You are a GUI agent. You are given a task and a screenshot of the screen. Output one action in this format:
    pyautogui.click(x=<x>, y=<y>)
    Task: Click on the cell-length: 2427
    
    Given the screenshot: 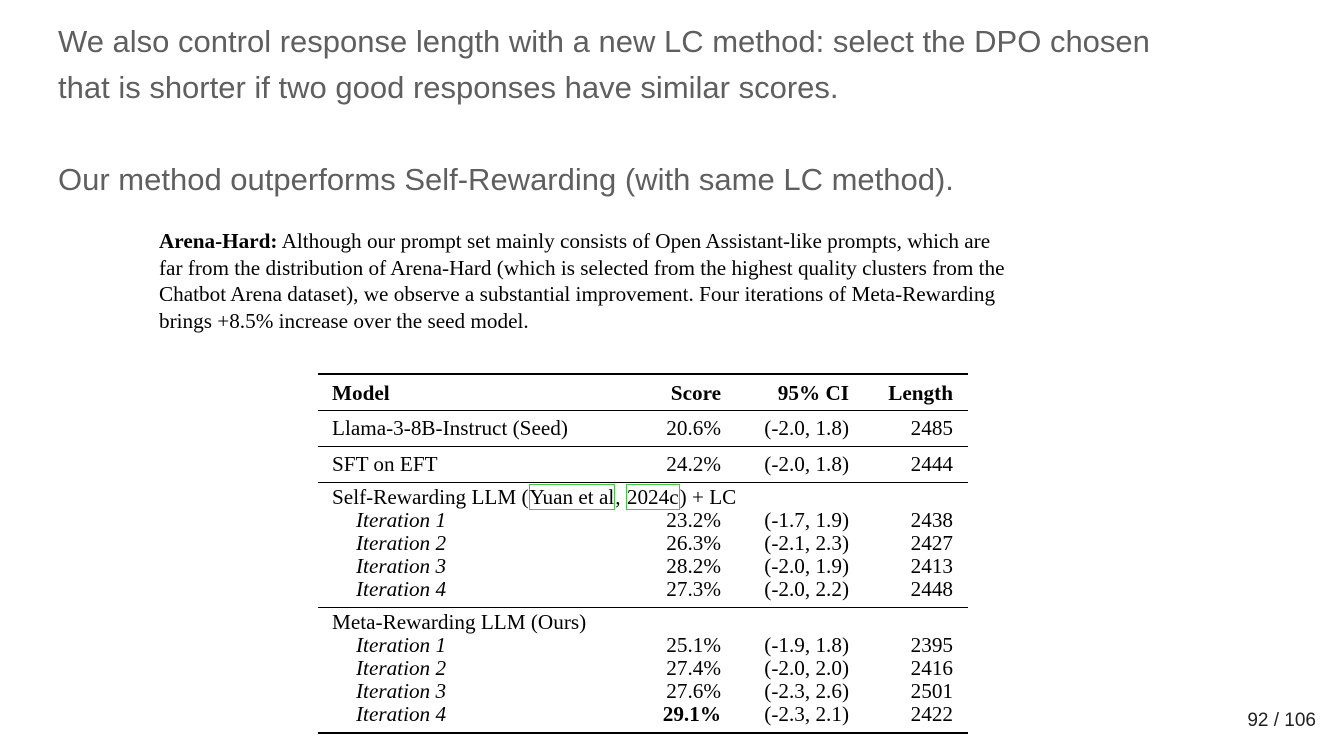 What is the action you would take?
    pyautogui.click(x=931, y=543)
    